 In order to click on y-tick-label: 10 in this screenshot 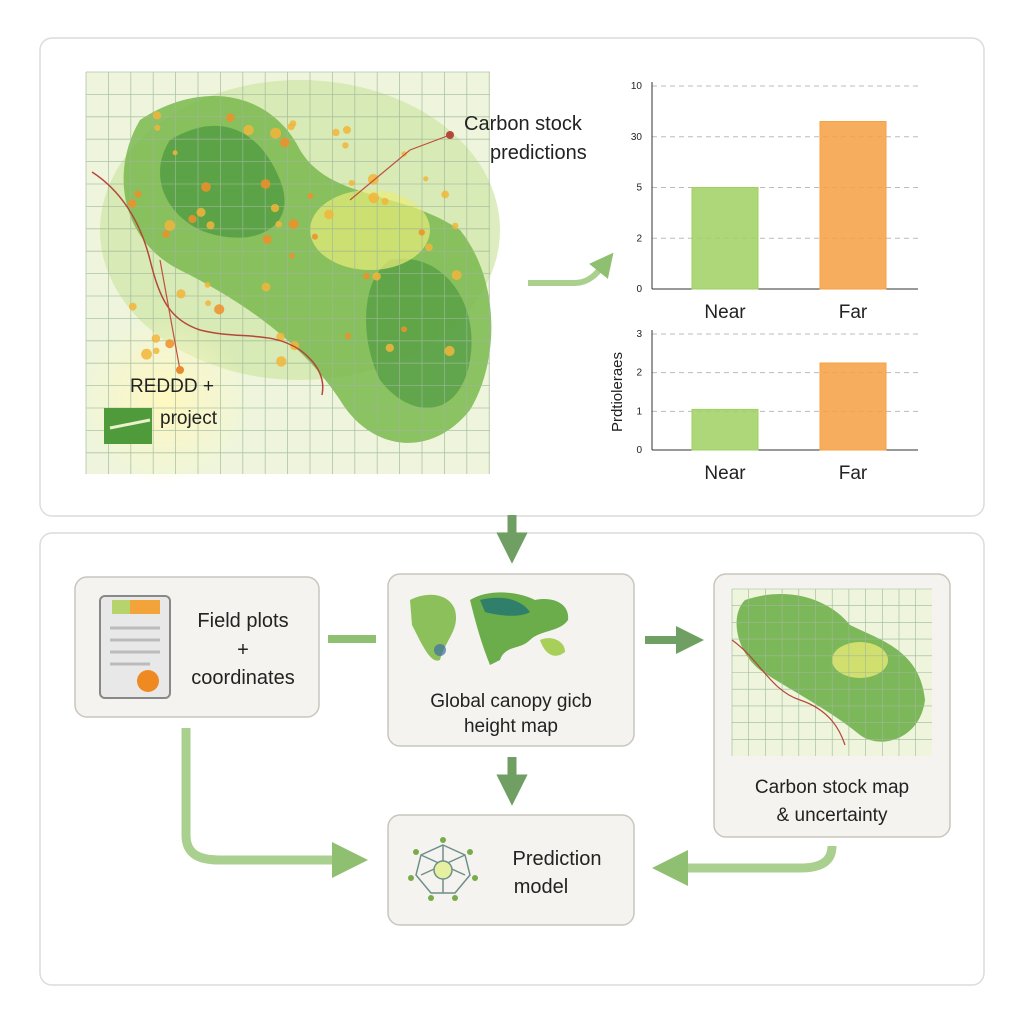, I will do `click(637, 86)`.